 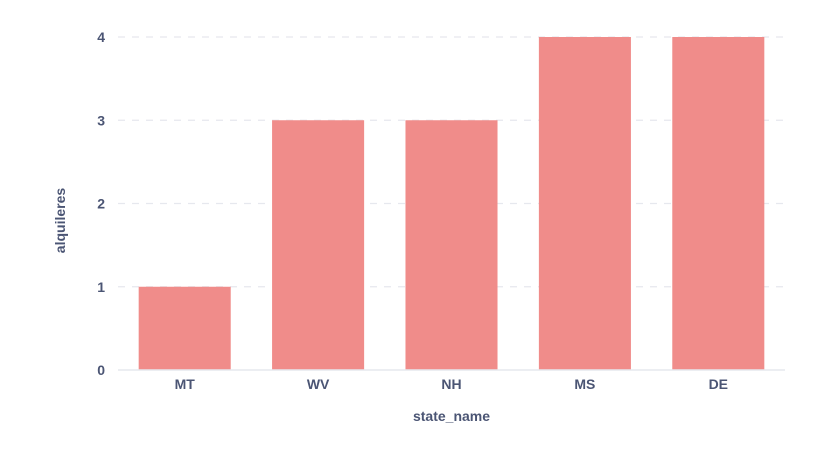 What do you see at coordinates (184, 328) in the screenshot?
I see `bar-mt` at bounding box center [184, 328].